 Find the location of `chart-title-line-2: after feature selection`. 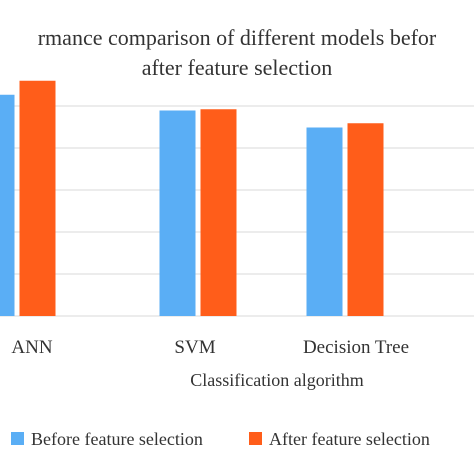

chart-title-line-2: after feature selection is located at coordinates (237, 67).